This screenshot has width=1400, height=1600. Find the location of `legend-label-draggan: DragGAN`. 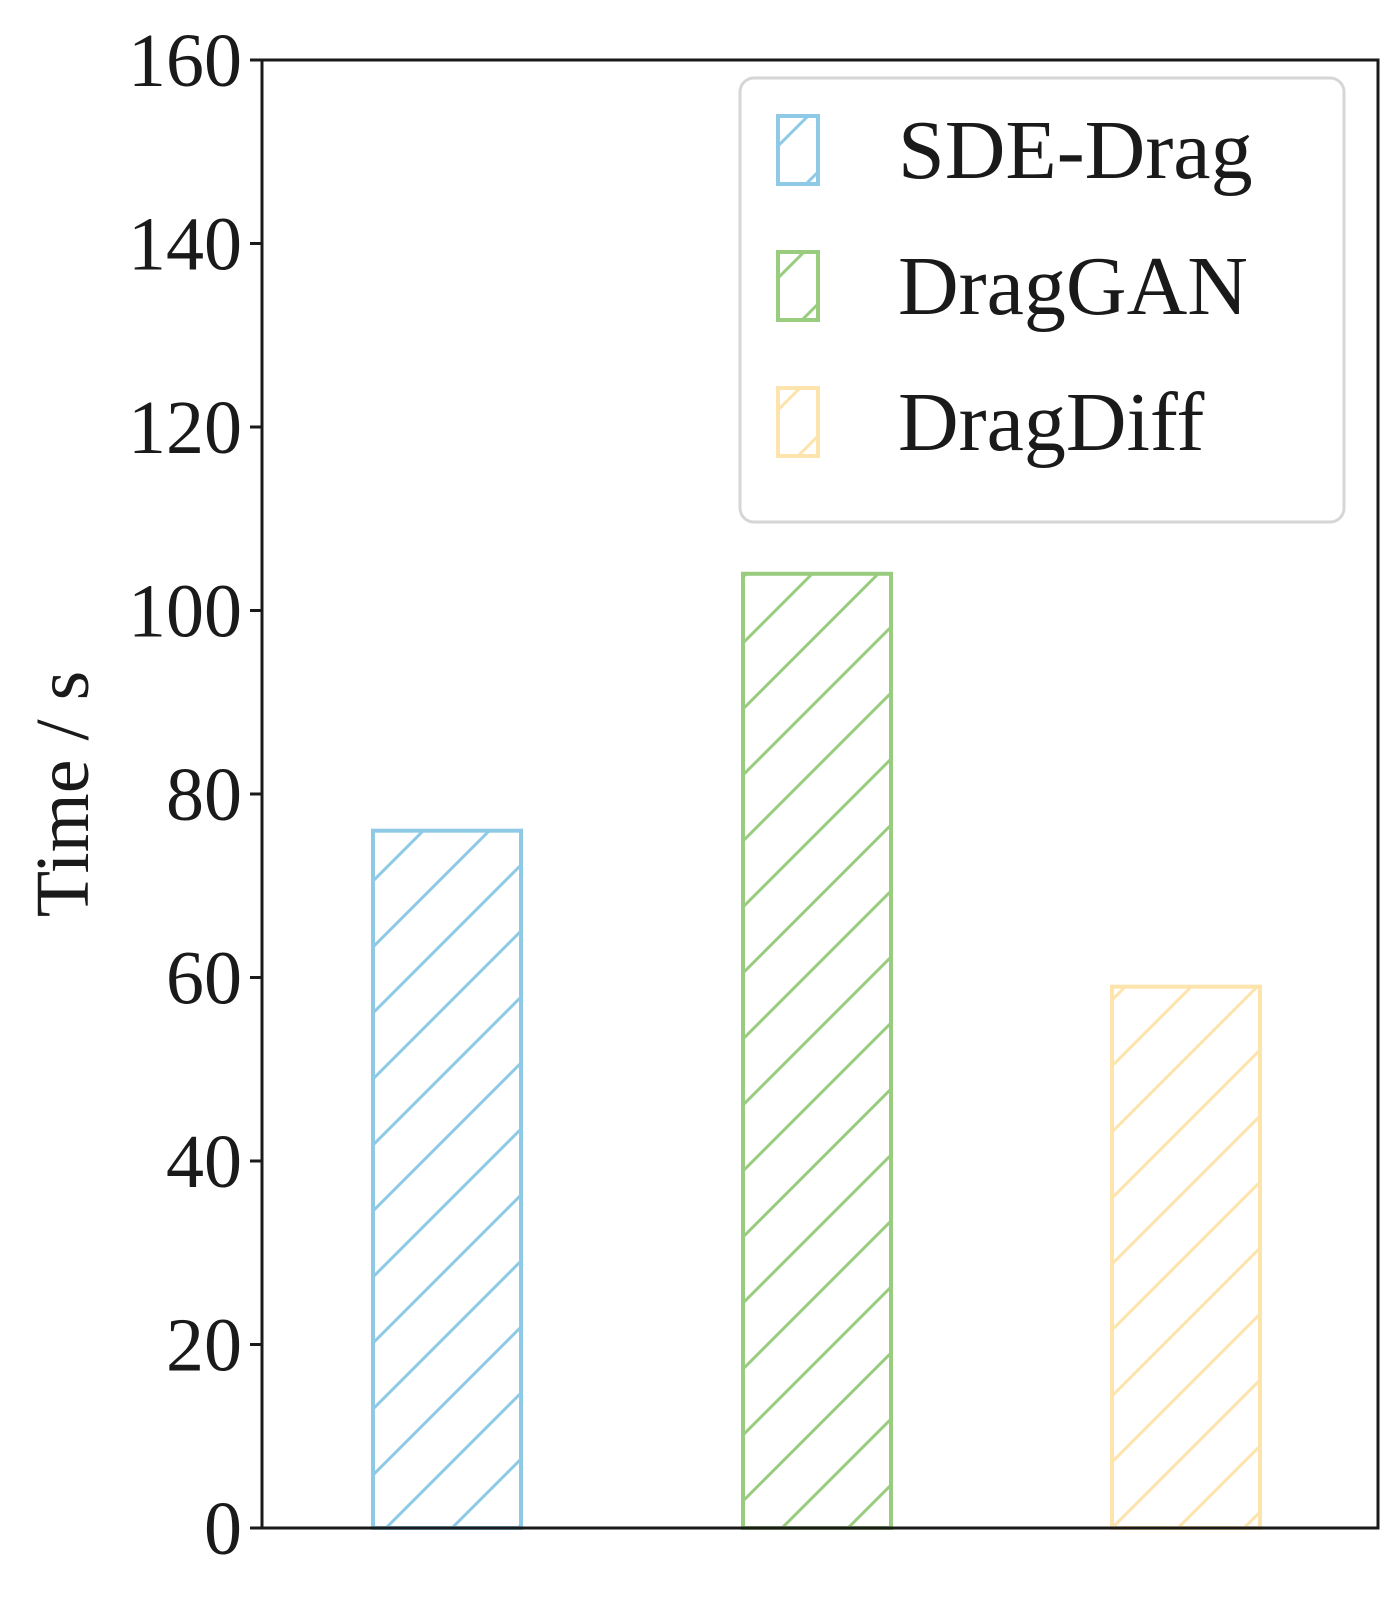

legend-label-draggan: DragGAN is located at coordinates (1073, 286).